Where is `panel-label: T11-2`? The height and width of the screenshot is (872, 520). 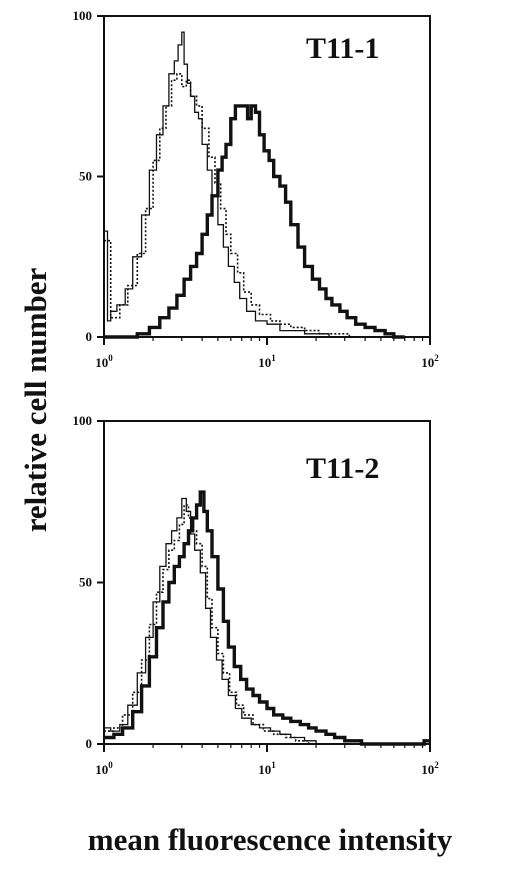
panel-label: T11-2 is located at coordinates (342, 468).